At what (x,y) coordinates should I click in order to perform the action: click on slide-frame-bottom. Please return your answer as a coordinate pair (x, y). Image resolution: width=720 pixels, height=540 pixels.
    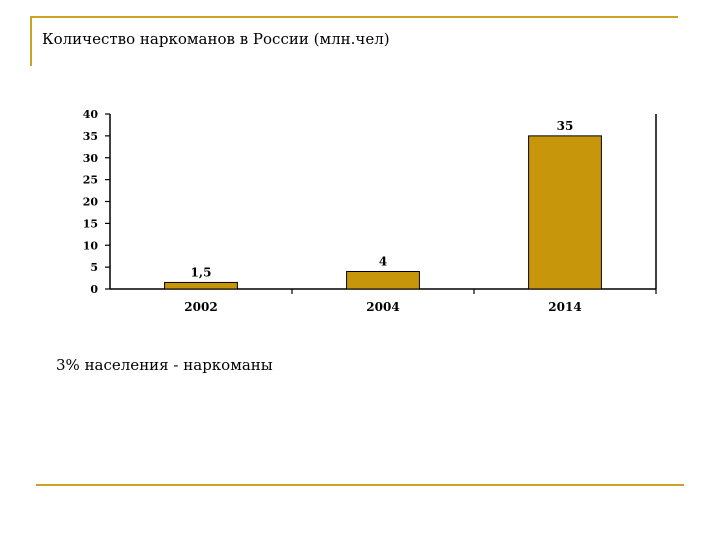
    Looking at the image, I should click on (360, 485).